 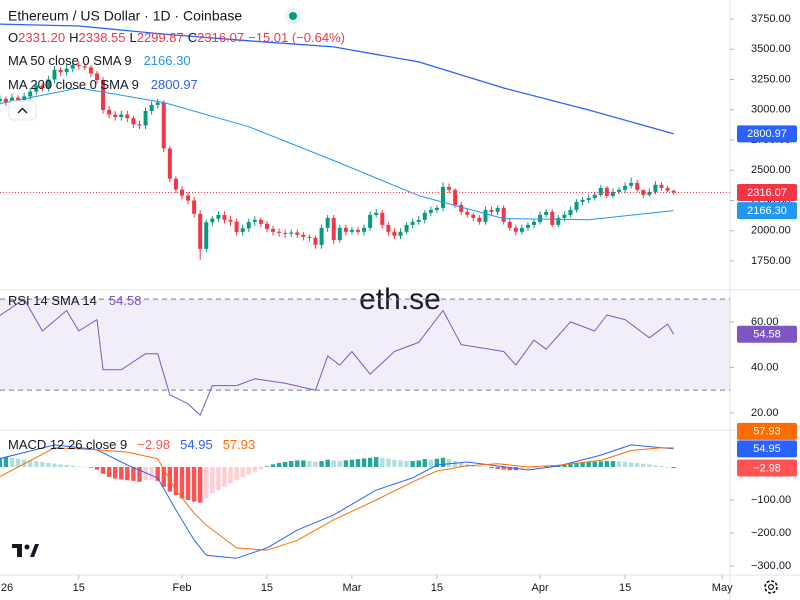 I want to click on market-status-icon, so click(x=293, y=16).